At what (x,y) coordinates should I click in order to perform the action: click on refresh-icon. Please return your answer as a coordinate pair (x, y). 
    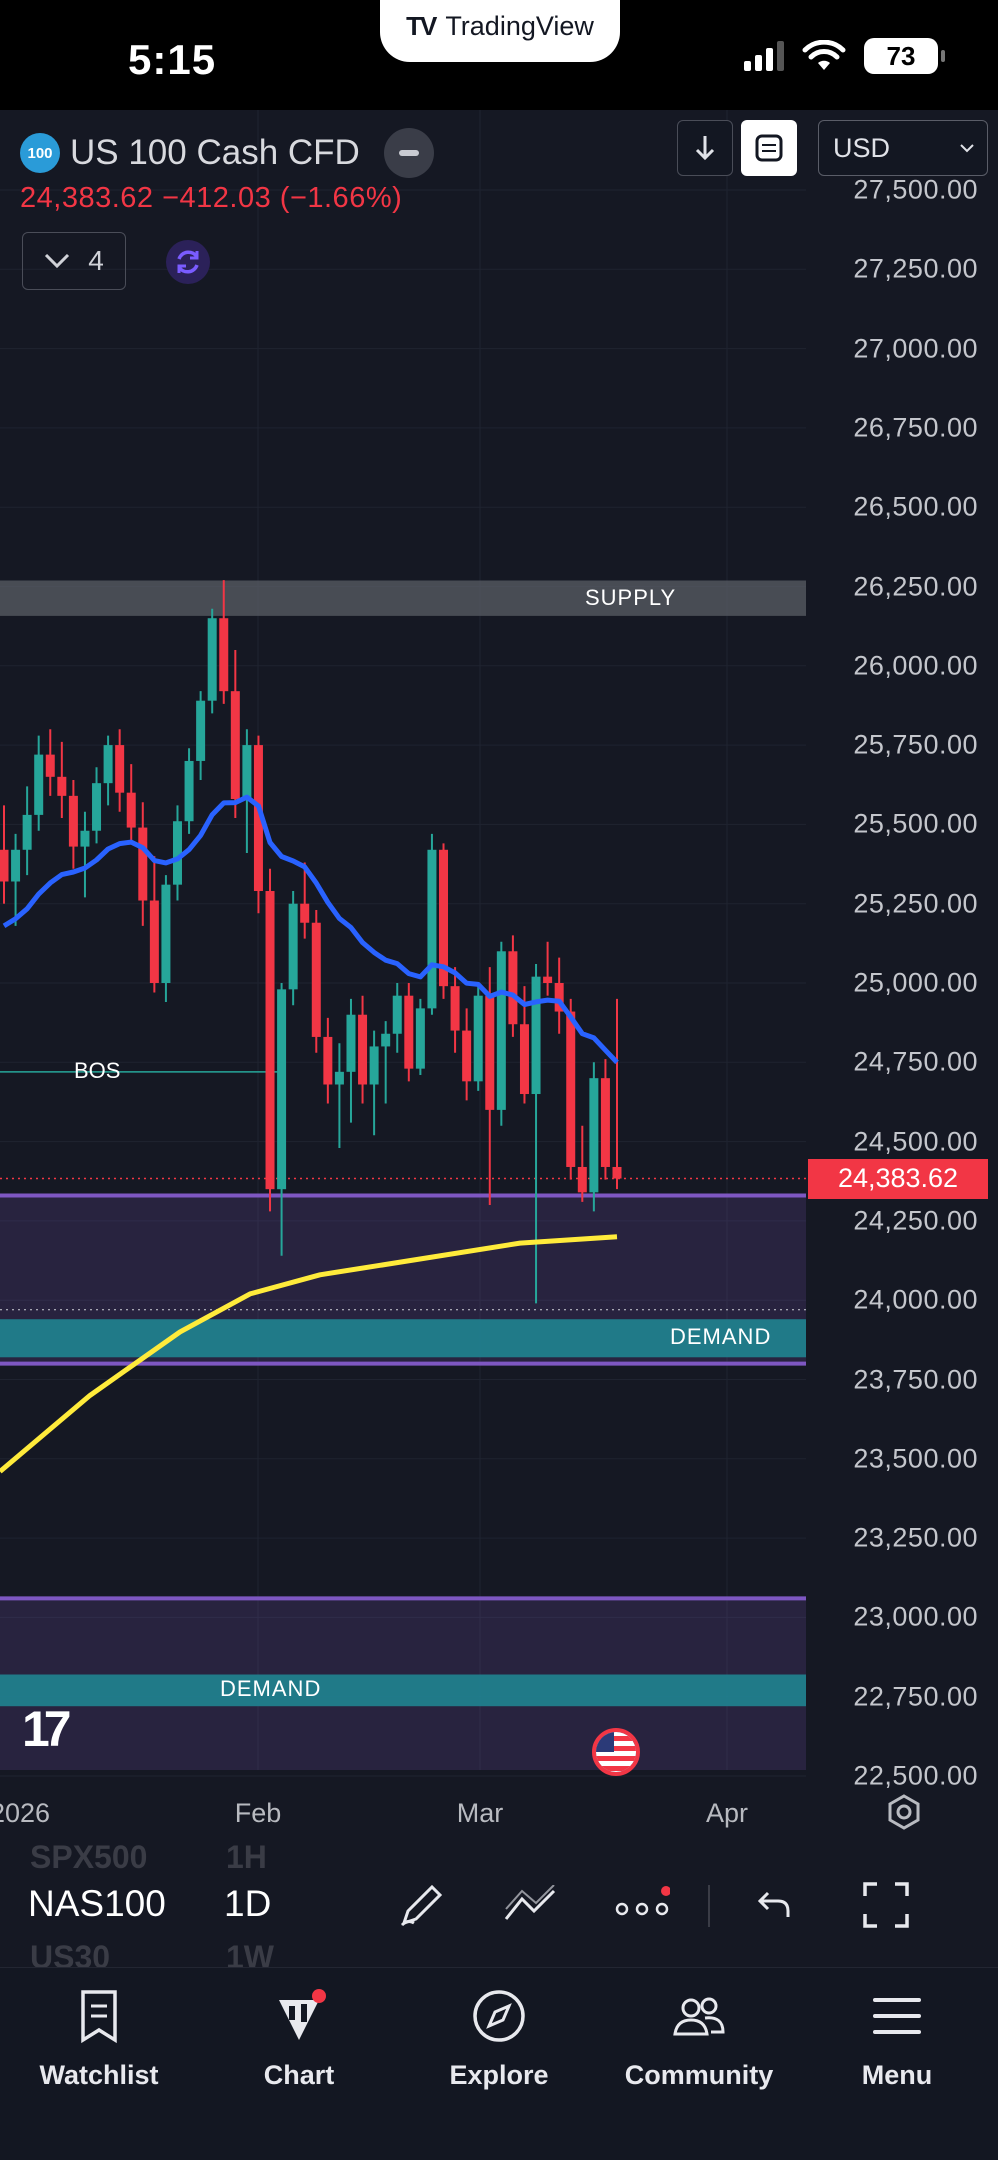
    Looking at the image, I should click on (188, 262).